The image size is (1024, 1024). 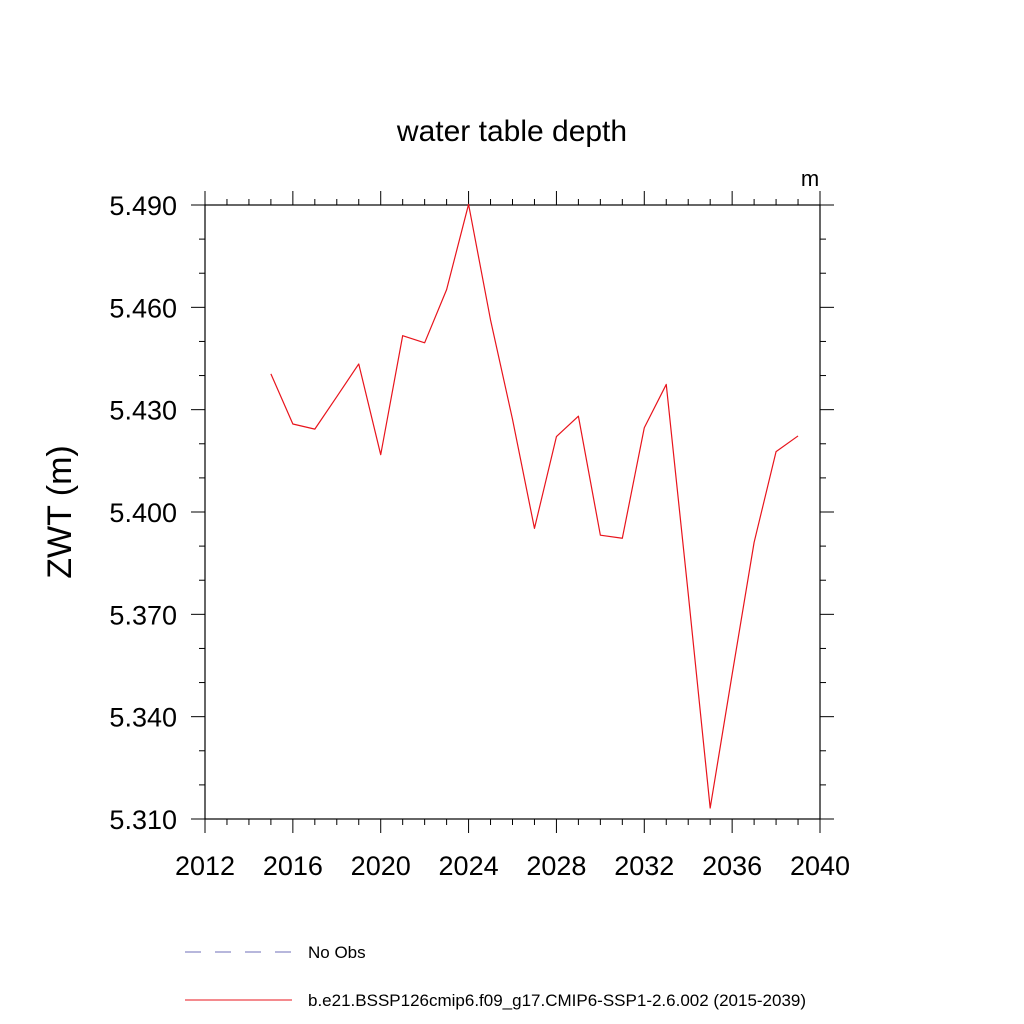 What do you see at coordinates (469, 866) in the screenshot?
I see `x-tick-label: 2024` at bounding box center [469, 866].